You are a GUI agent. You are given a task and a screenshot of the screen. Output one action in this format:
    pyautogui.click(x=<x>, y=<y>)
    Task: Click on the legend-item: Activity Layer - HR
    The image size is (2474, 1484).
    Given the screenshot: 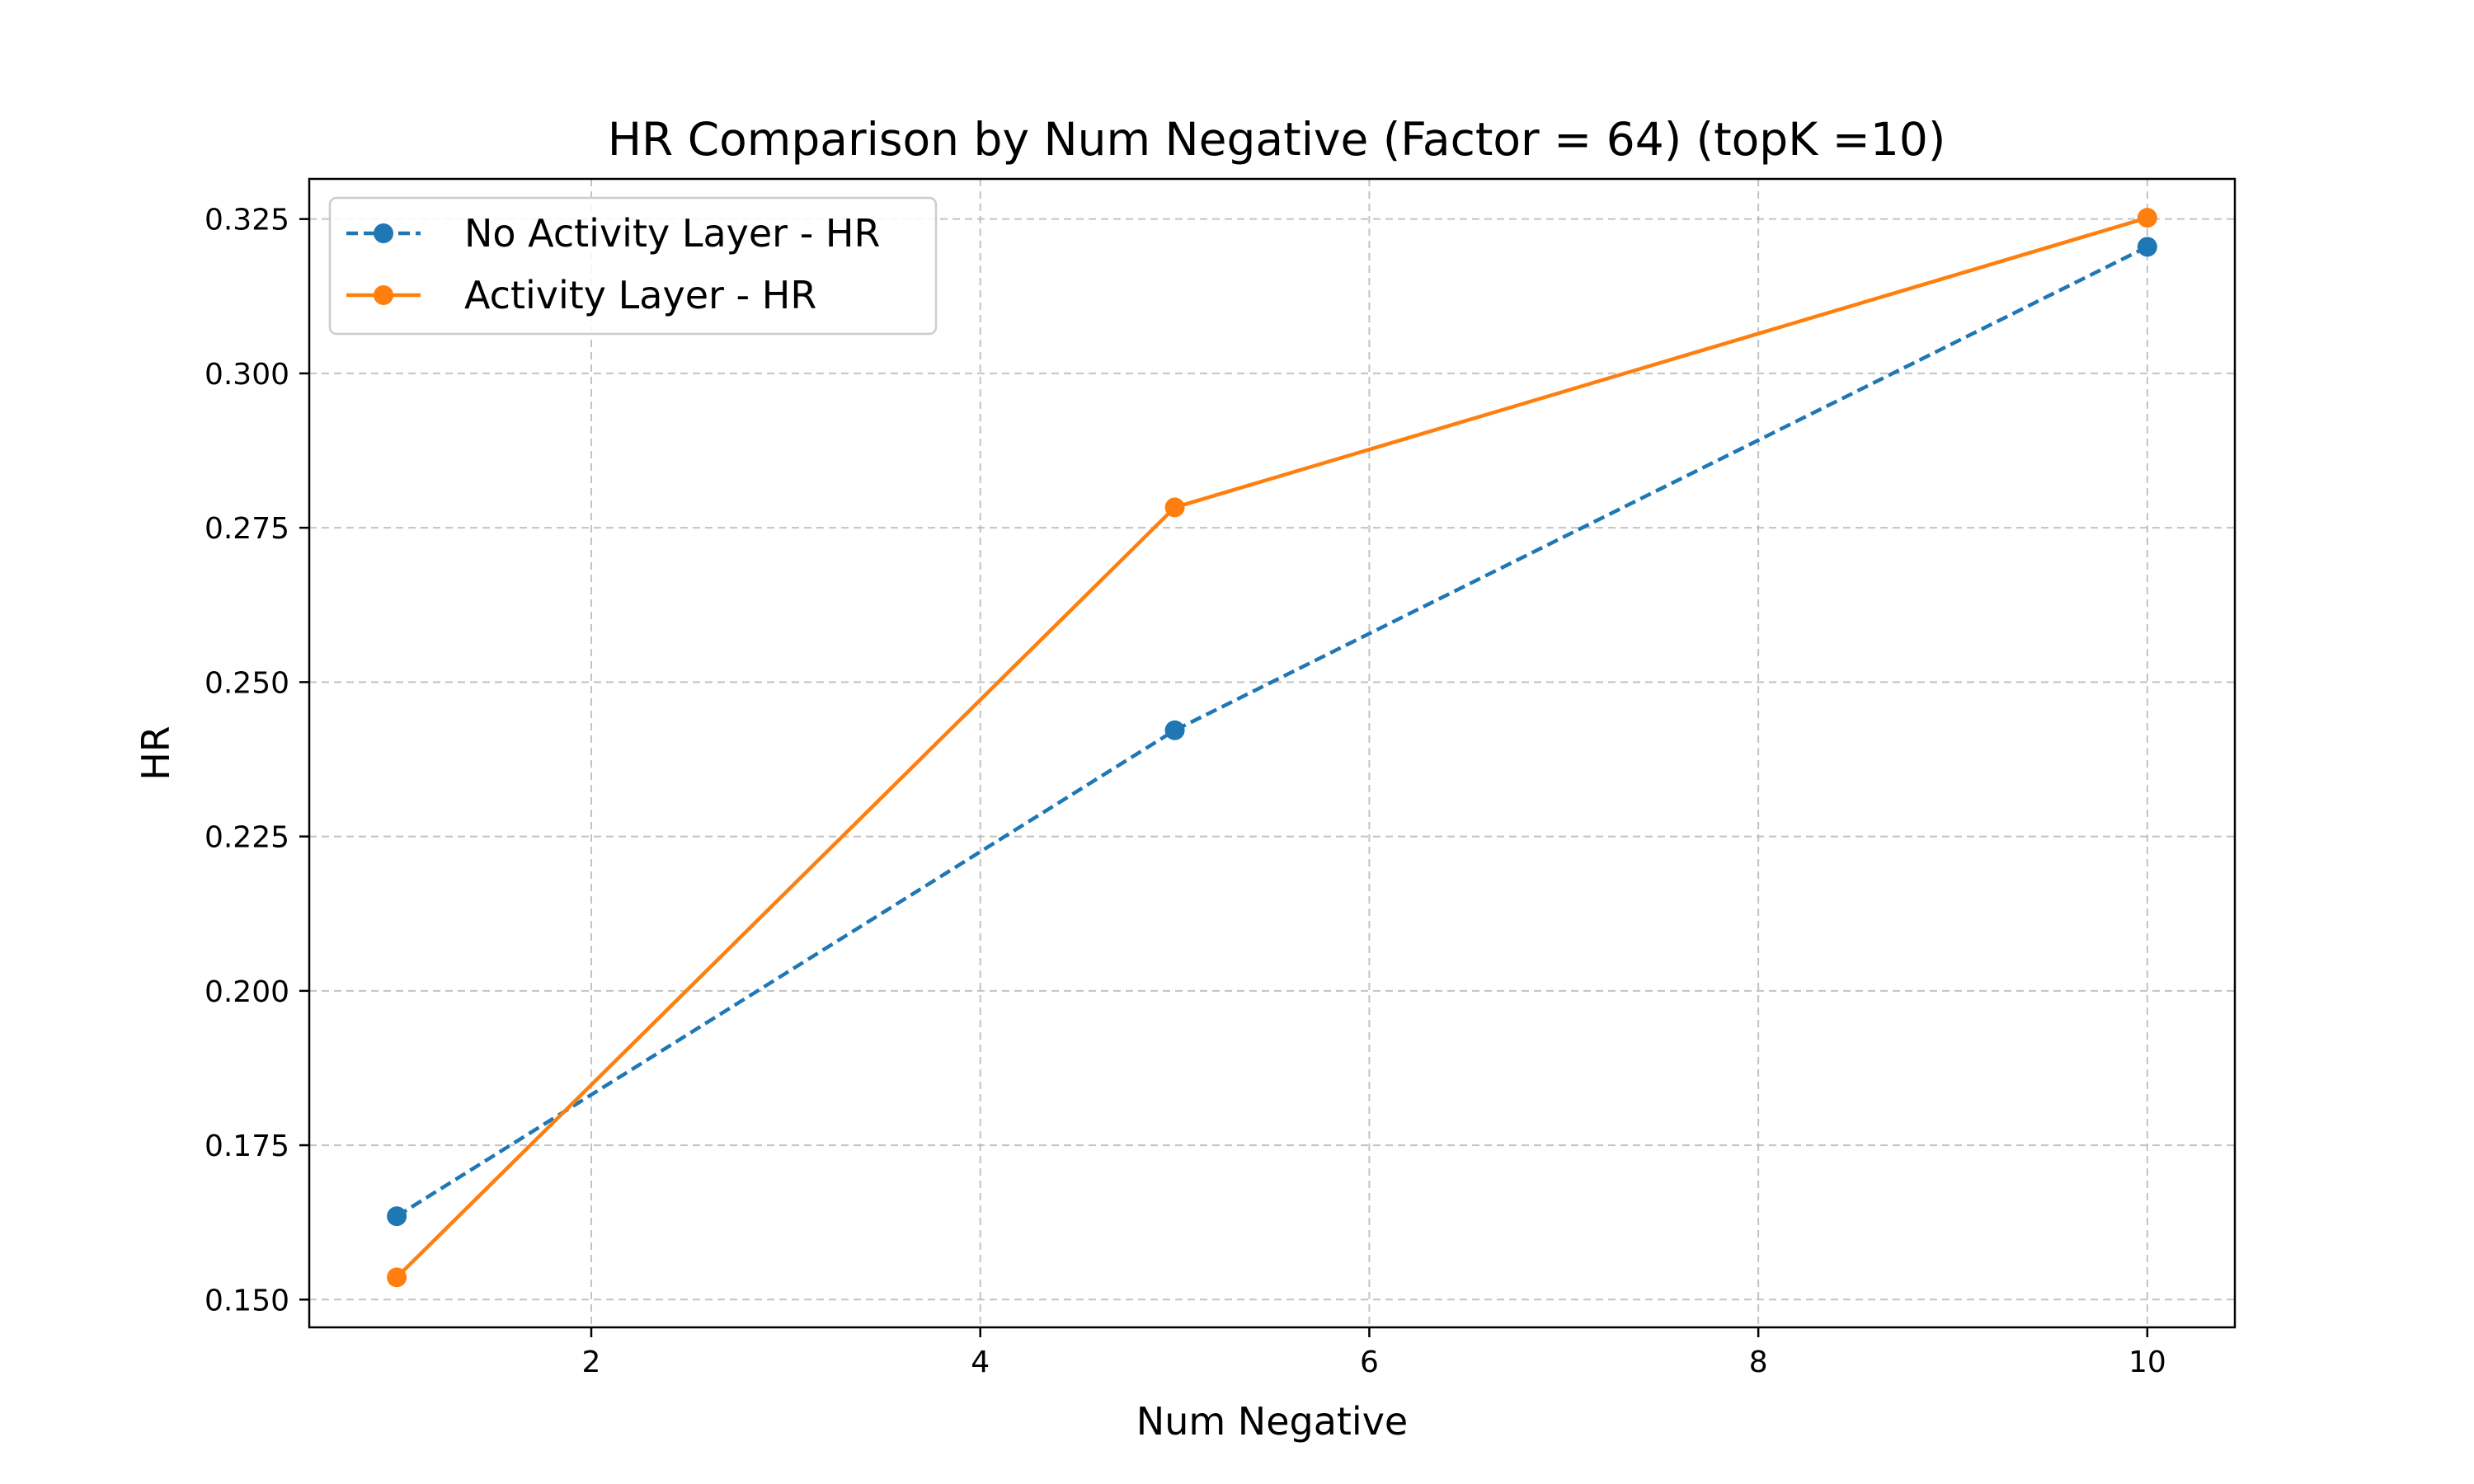 What is the action you would take?
    pyautogui.click(x=581, y=295)
    